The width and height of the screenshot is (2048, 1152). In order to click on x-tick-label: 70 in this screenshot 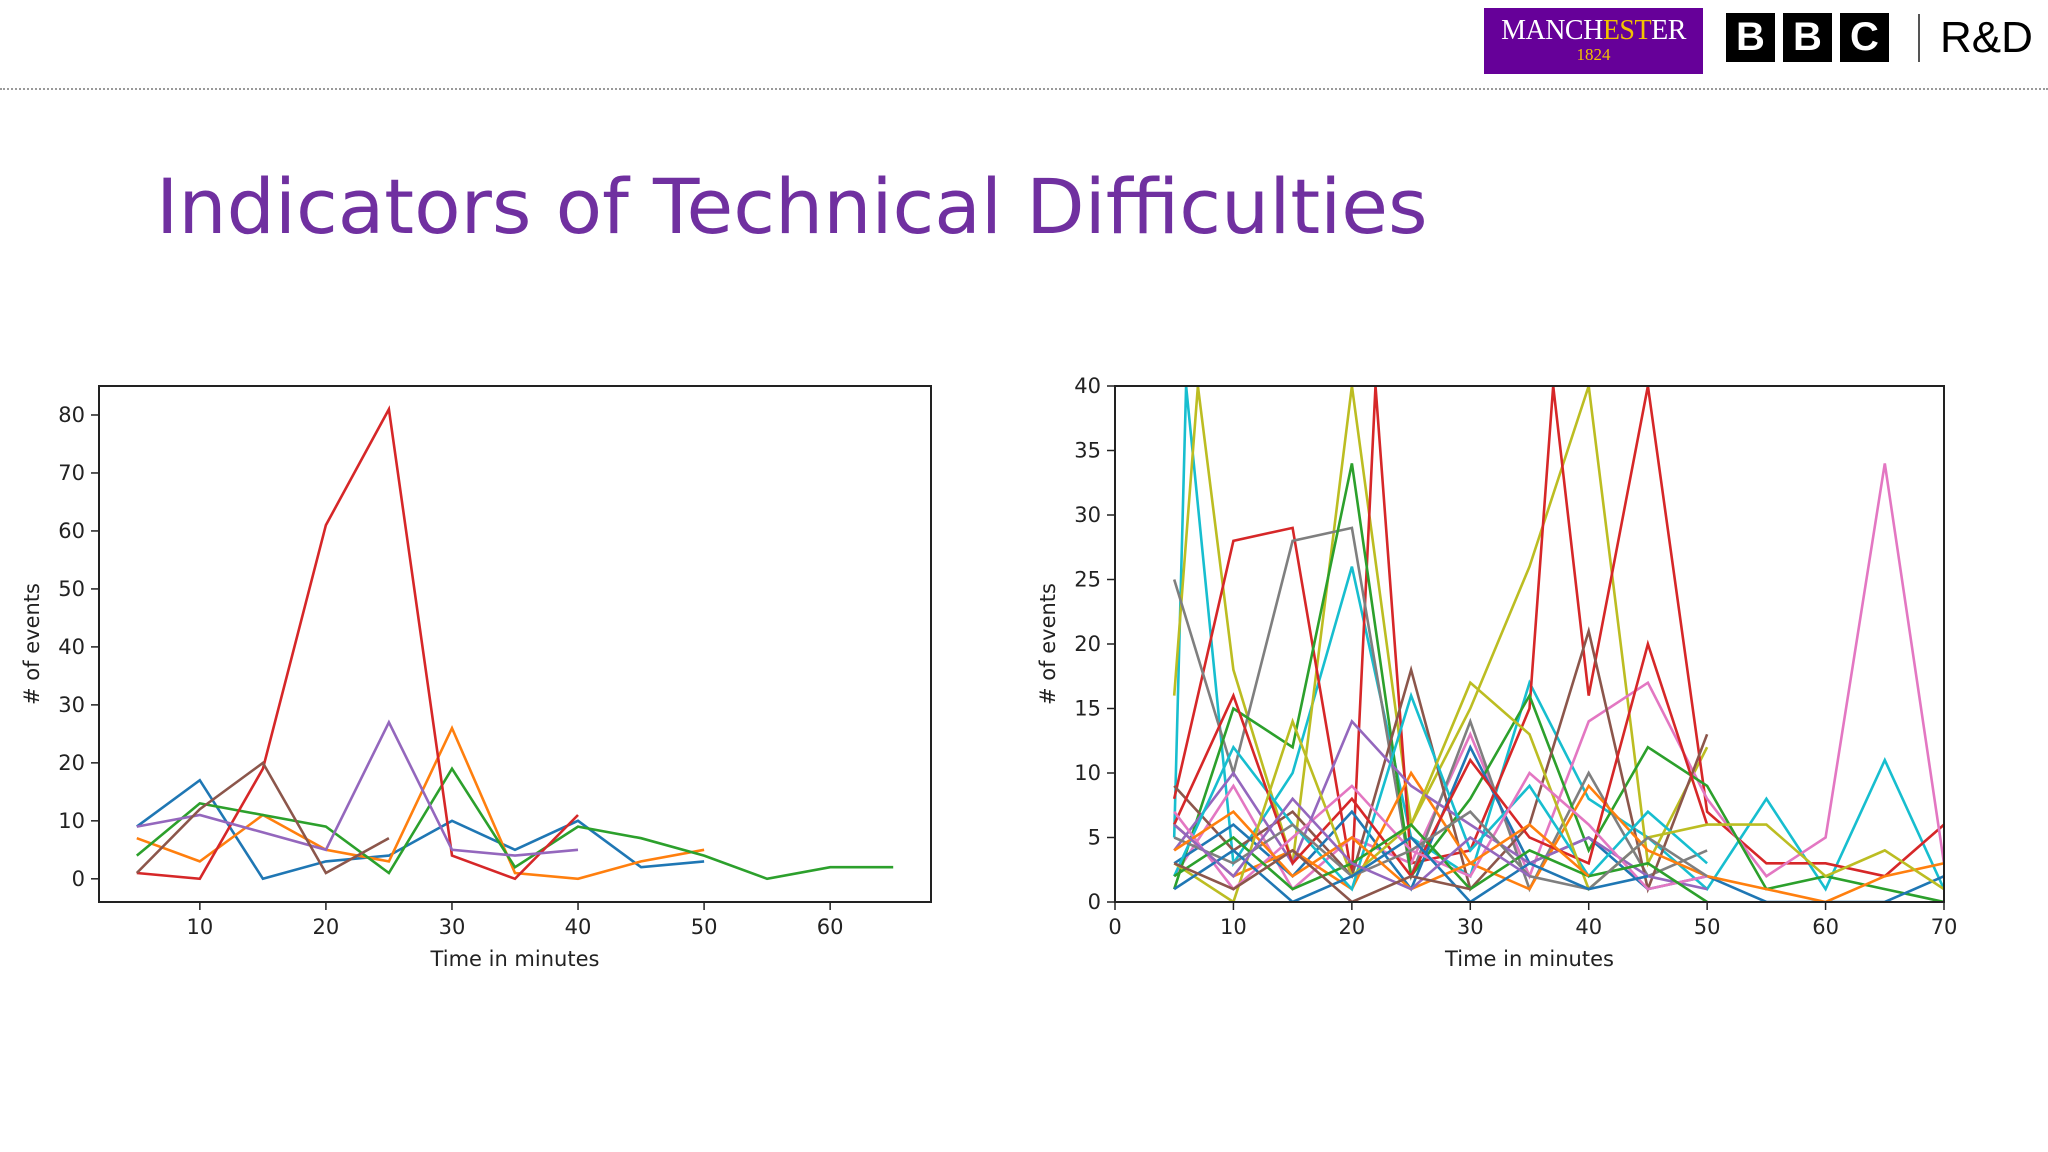, I will do `click(1944, 927)`.